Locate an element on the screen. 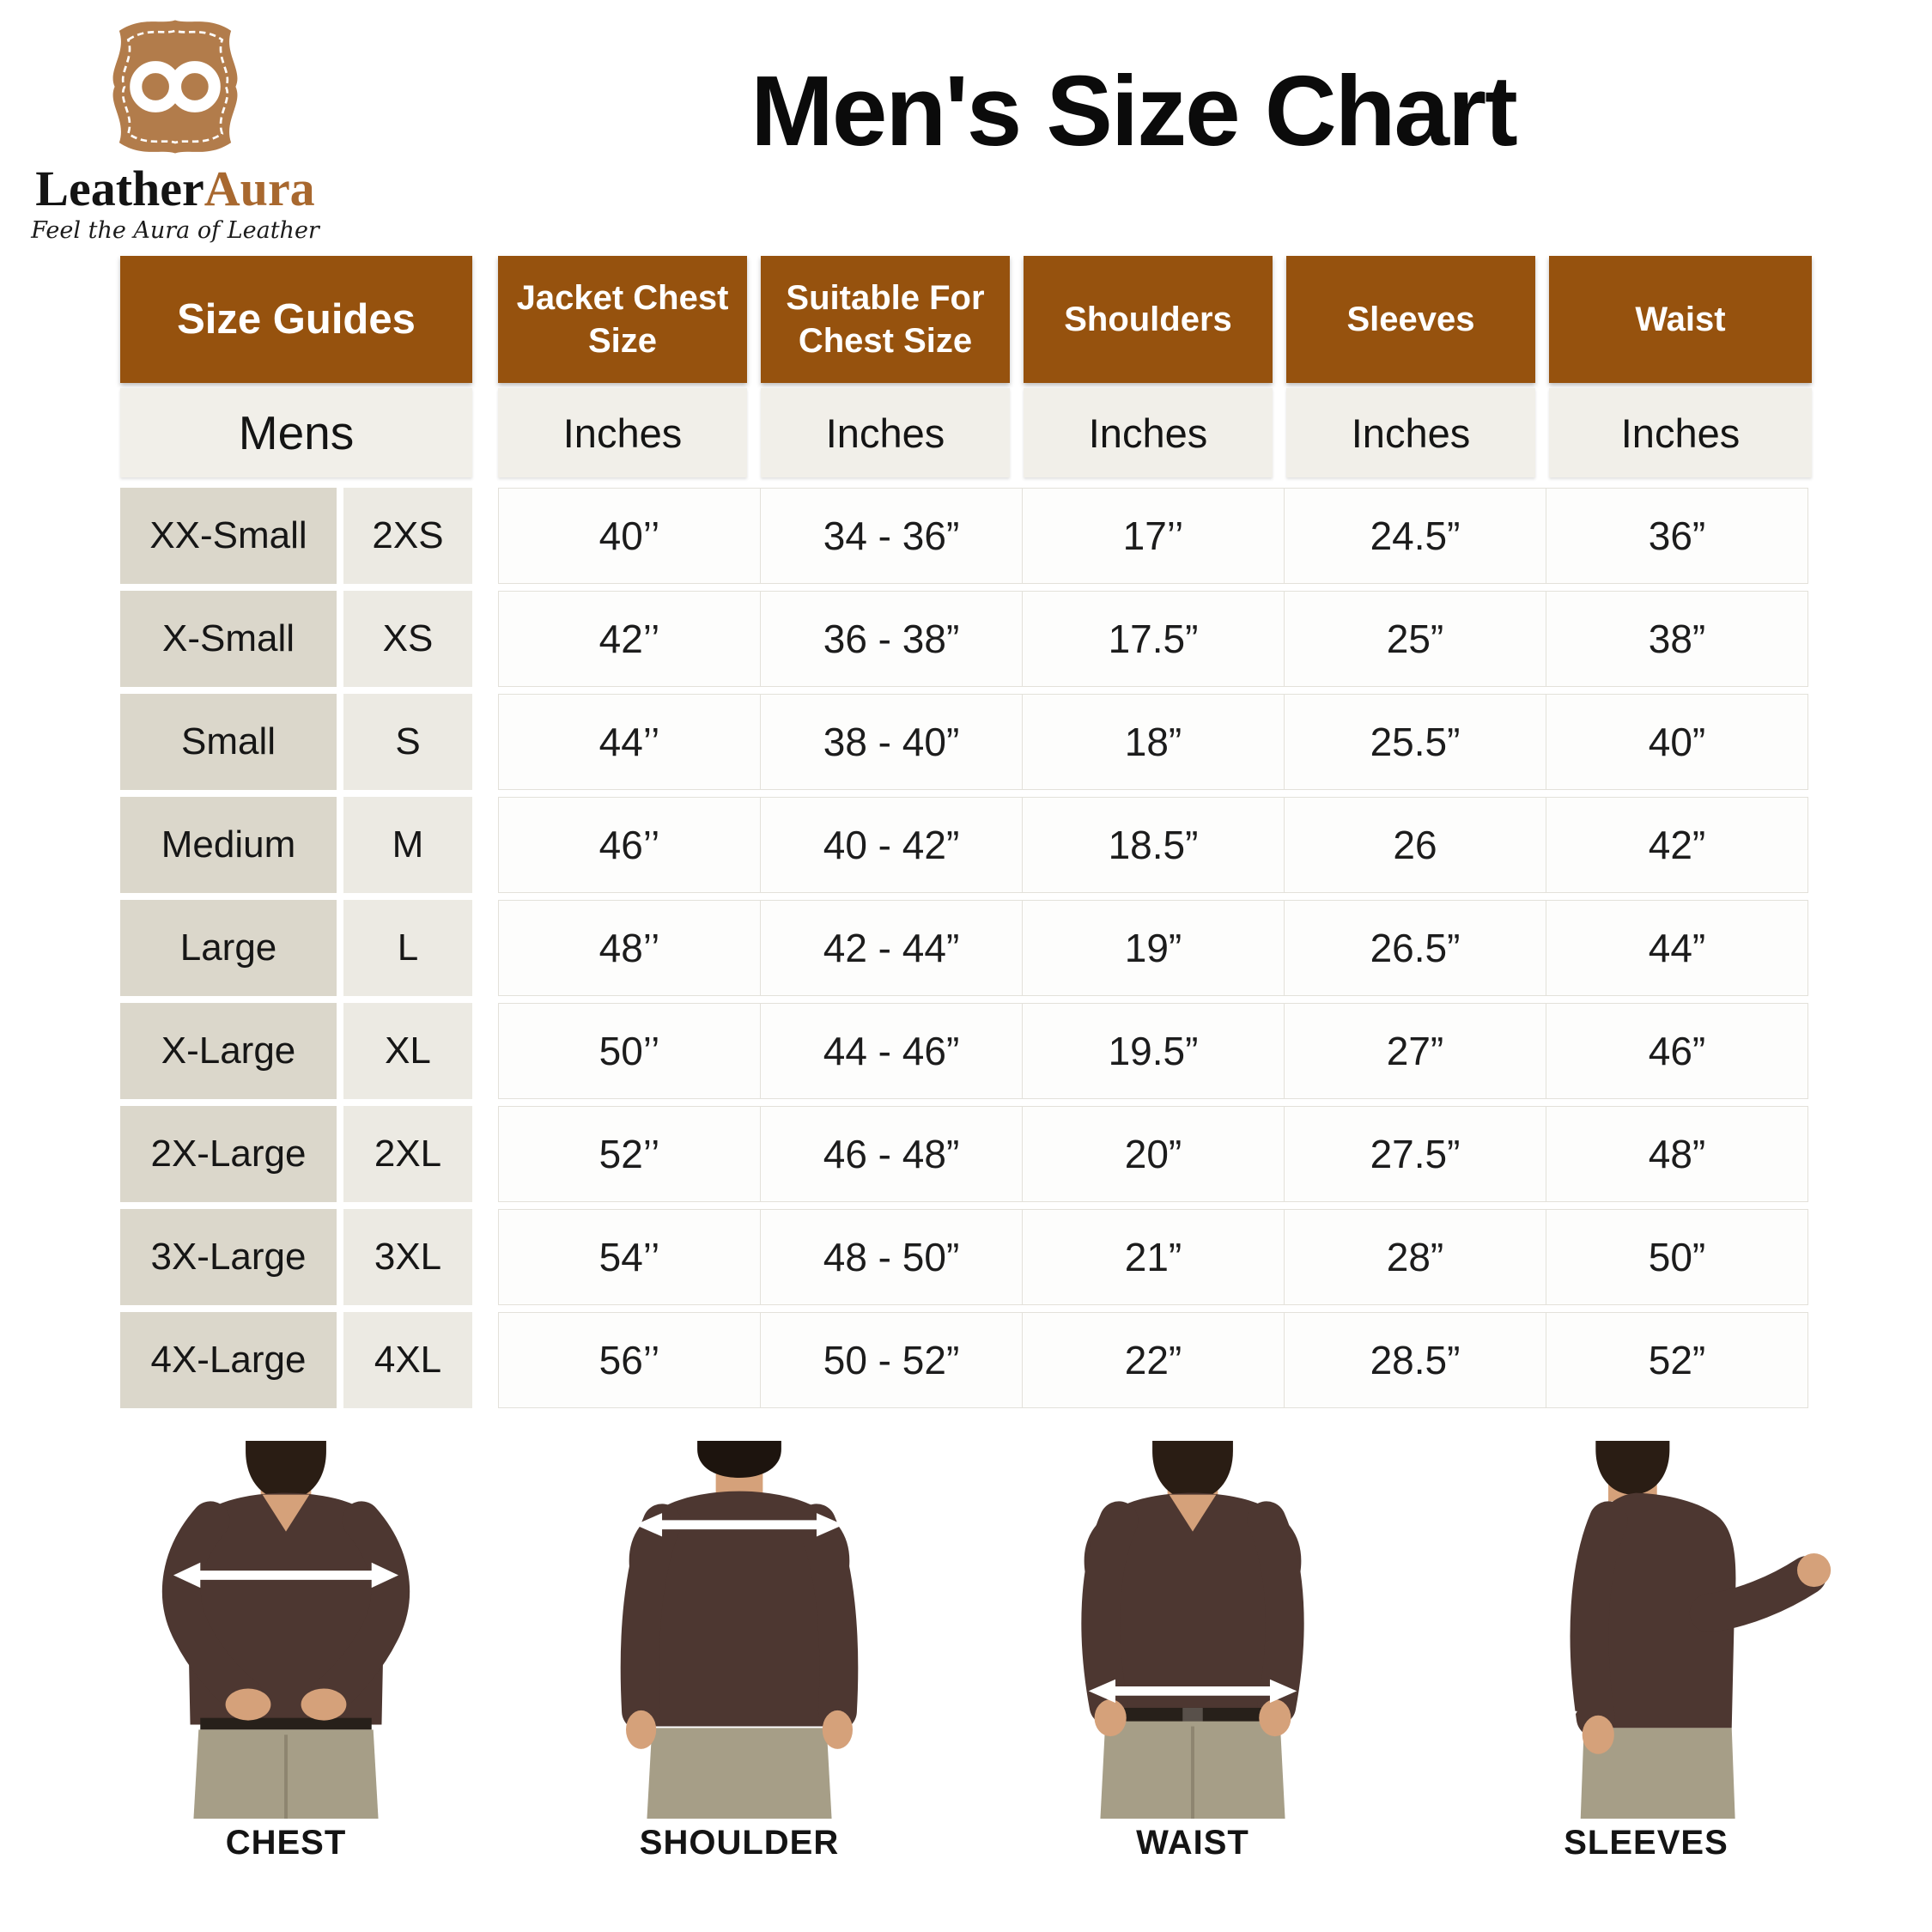  shoulders-cell: 18.5” is located at coordinates (1153, 845).